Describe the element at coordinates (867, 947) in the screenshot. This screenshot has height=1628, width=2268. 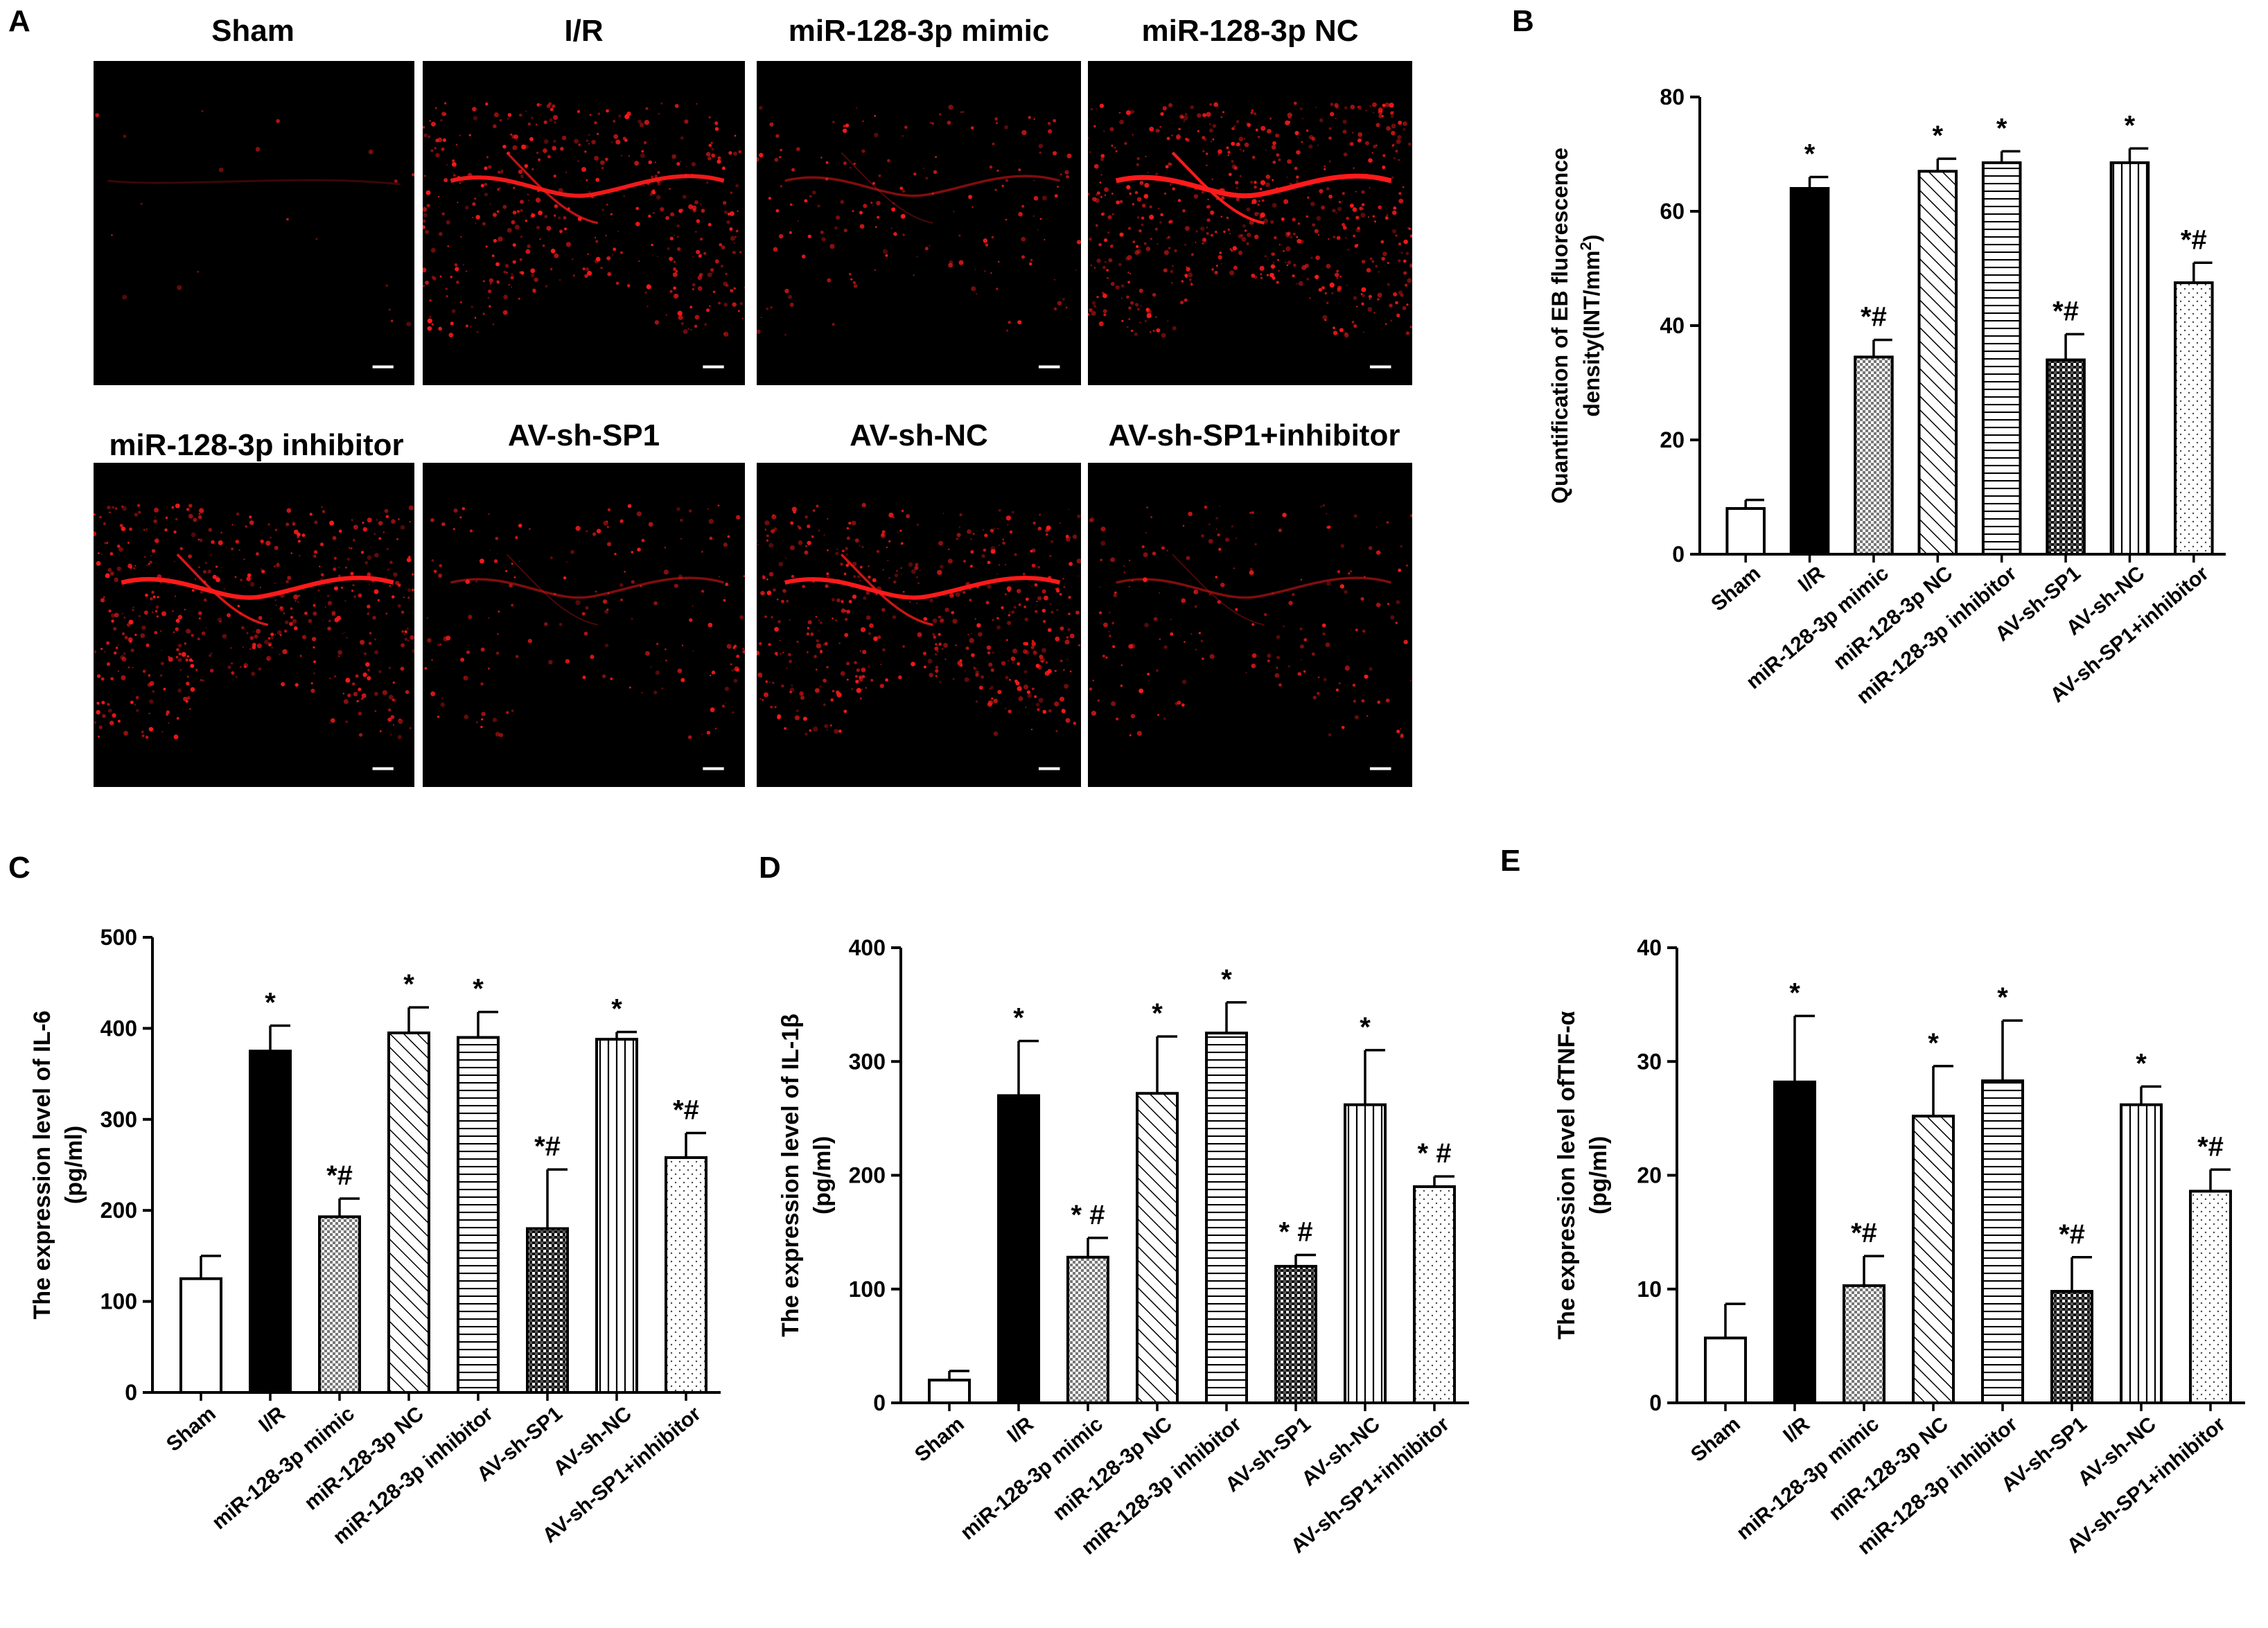
I see `y-tick-label: 400` at that location.